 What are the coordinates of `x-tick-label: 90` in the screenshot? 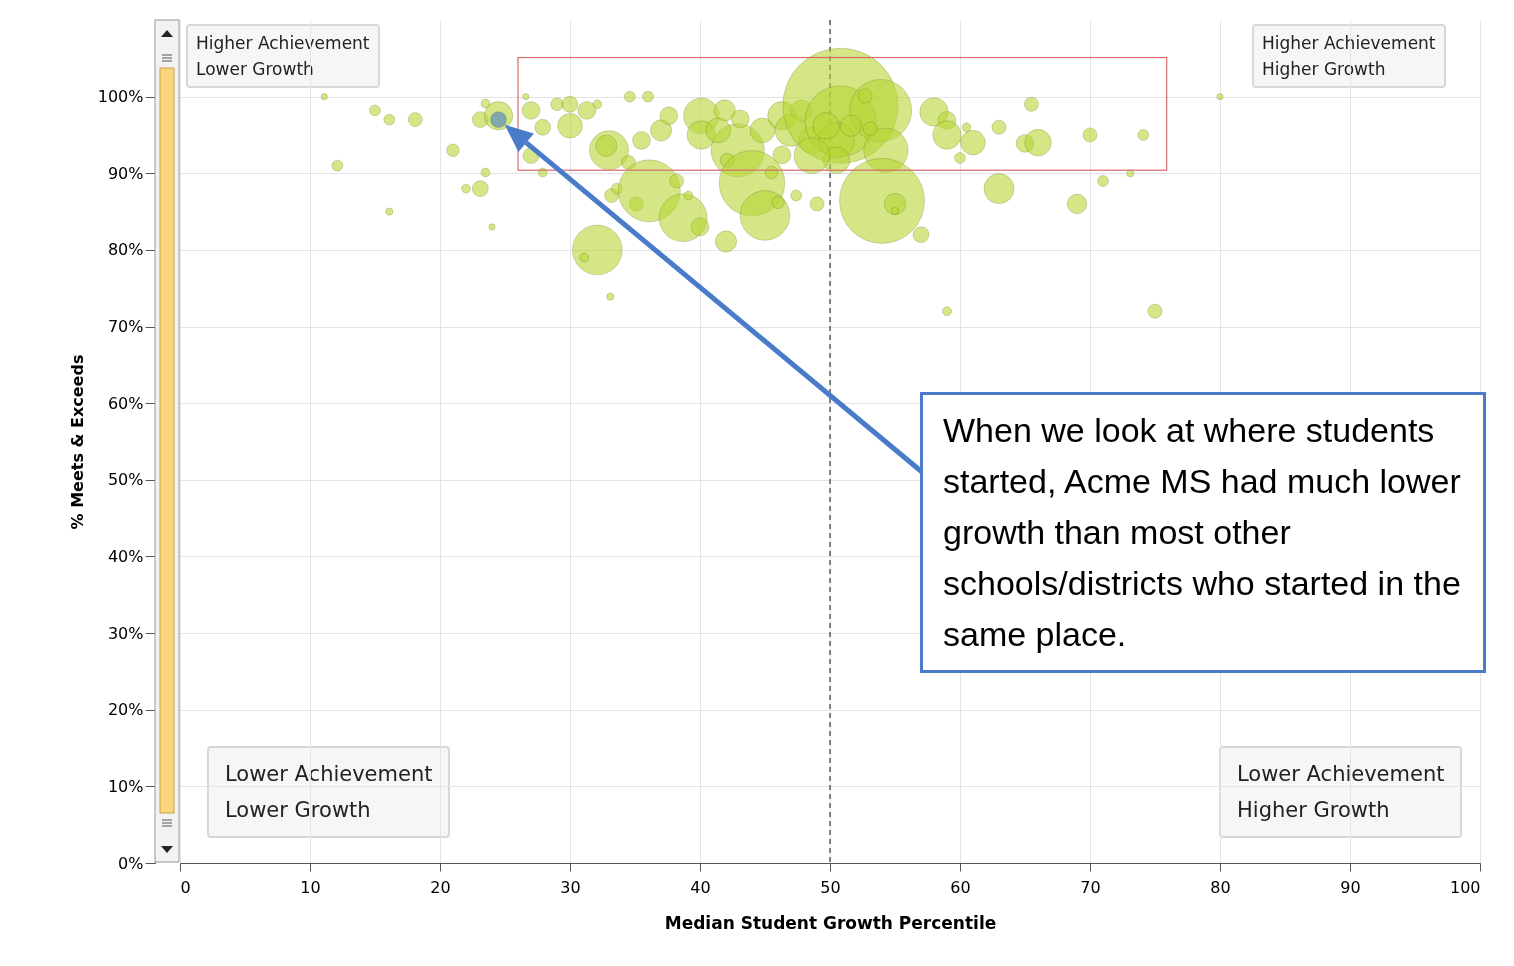 It's located at (1350, 887).